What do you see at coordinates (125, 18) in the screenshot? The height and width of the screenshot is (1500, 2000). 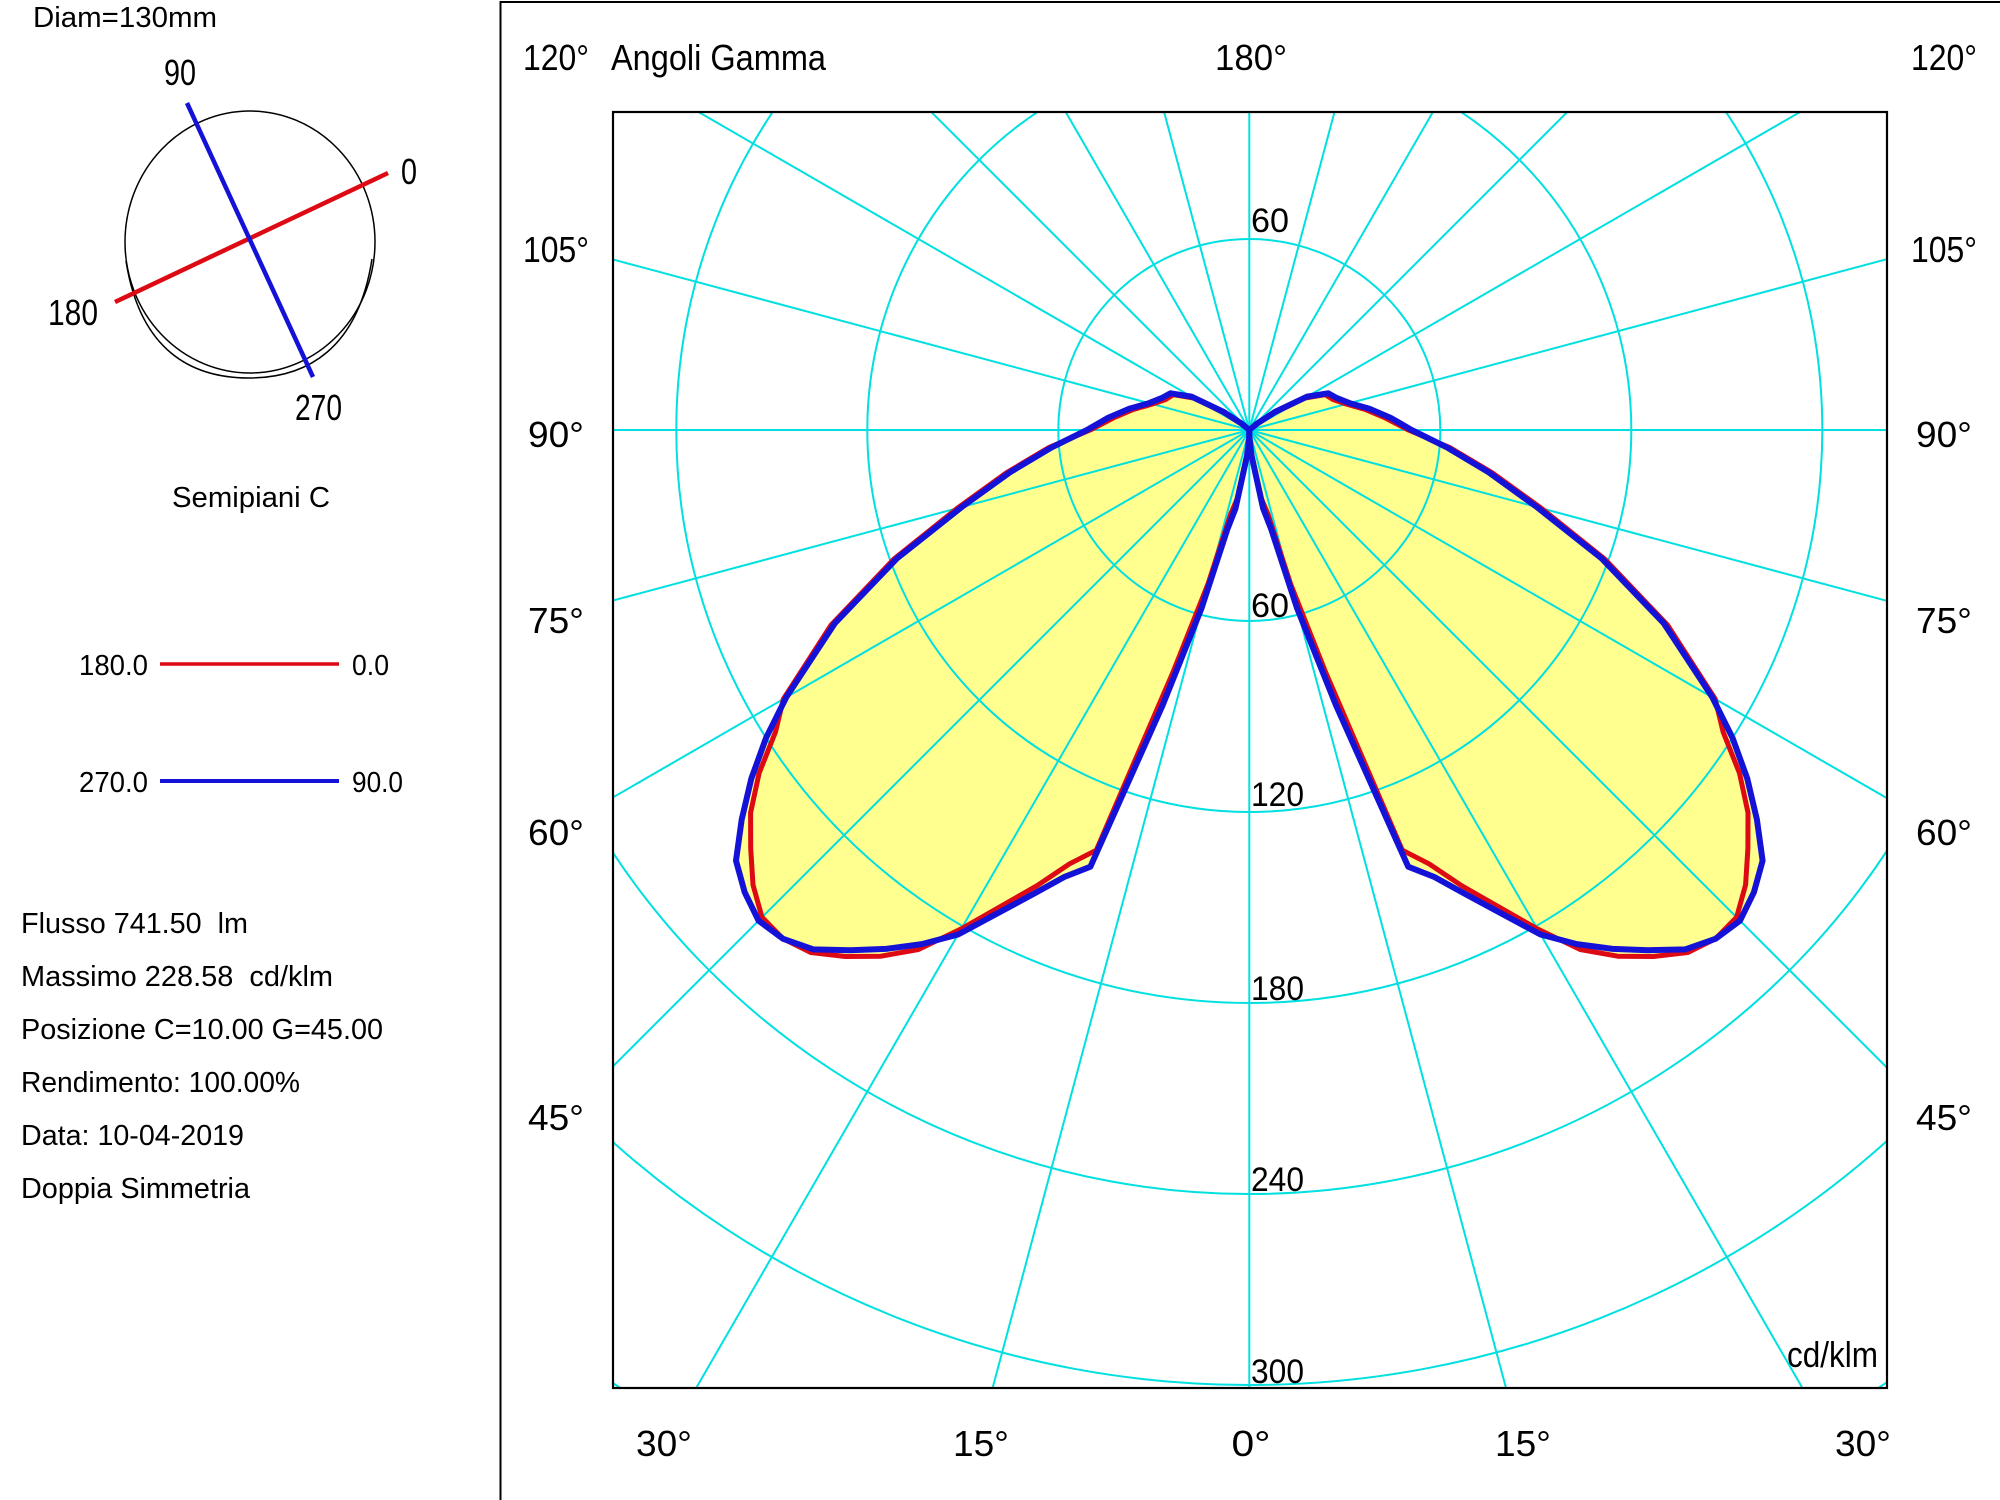 I see `svg-text: Diam=130mm` at bounding box center [125, 18].